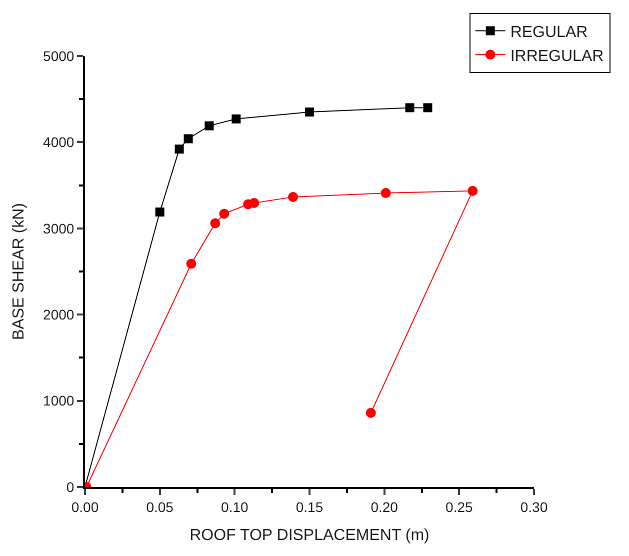 The width and height of the screenshot is (629, 556). Describe the element at coordinates (58, 56) in the screenshot. I see `y-tick-label: 5000` at that location.